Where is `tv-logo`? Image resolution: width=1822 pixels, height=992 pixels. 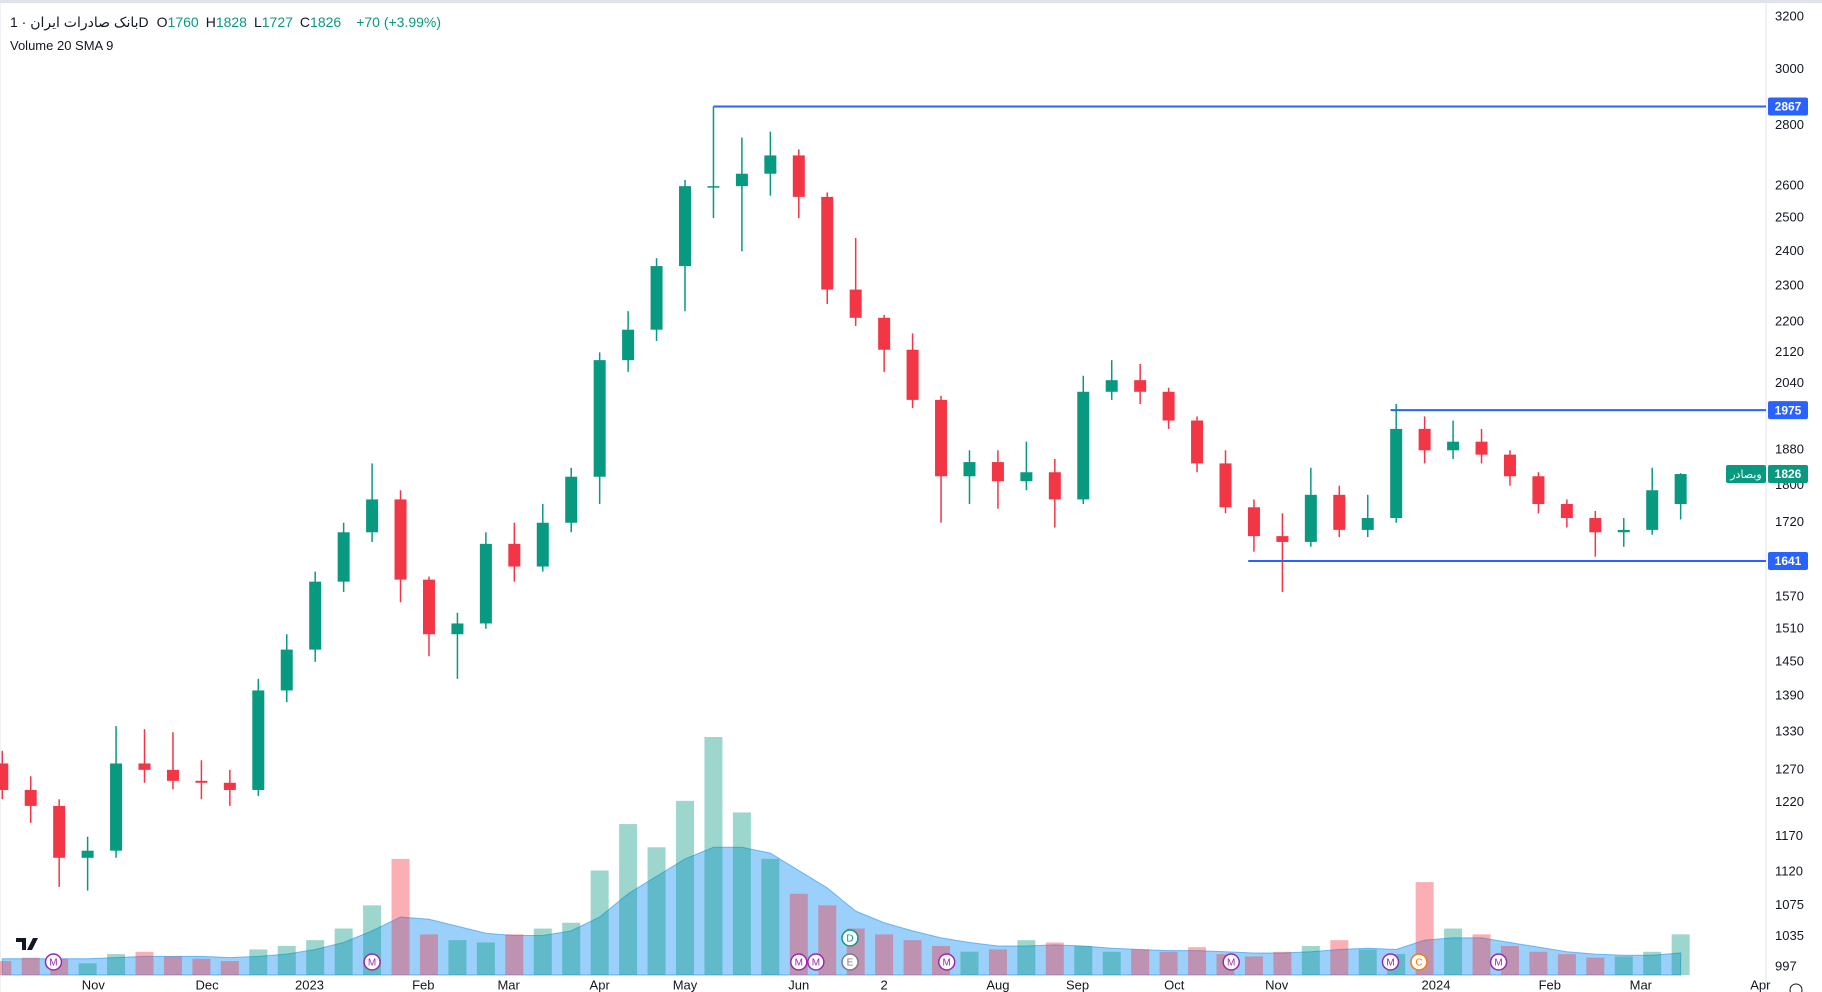 tv-logo is located at coordinates (29, 943).